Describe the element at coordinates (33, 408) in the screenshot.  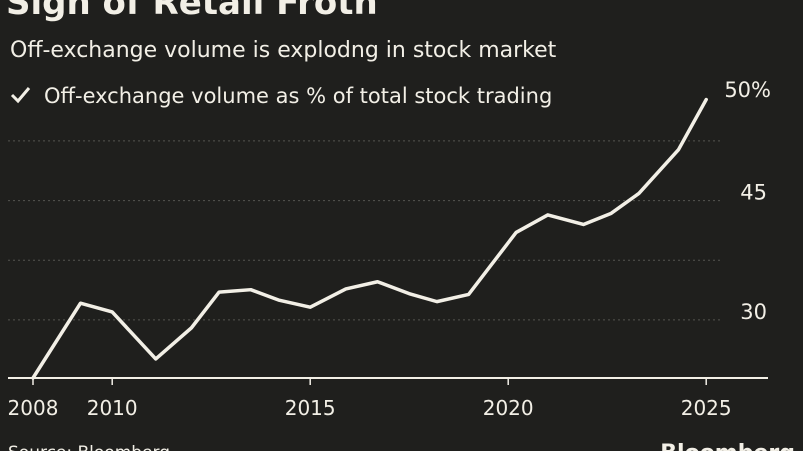
I see `x-tick-label: 2008` at that location.